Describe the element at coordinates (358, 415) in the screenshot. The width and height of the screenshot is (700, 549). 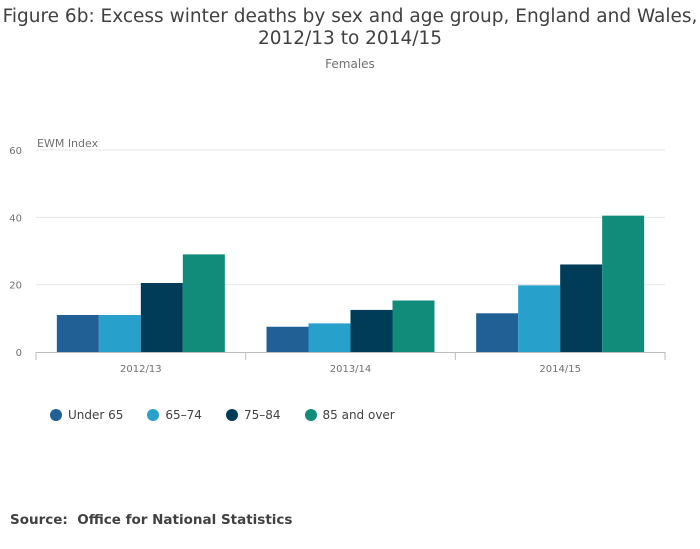
I see `legend-label: 85 and over` at that location.